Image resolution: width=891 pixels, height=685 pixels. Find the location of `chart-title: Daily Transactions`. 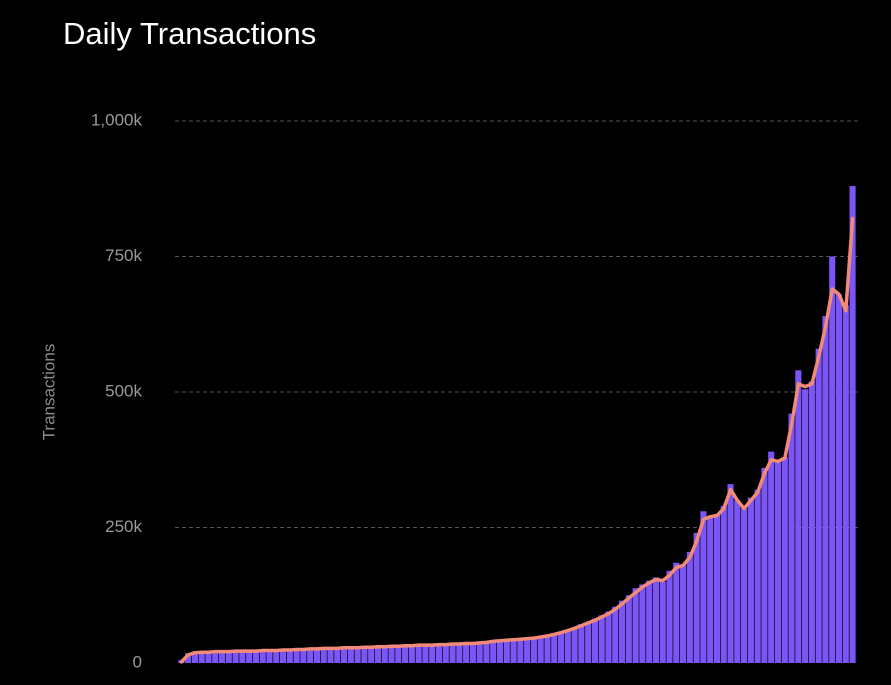

chart-title: Daily Transactions is located at coordinates (189, 33).